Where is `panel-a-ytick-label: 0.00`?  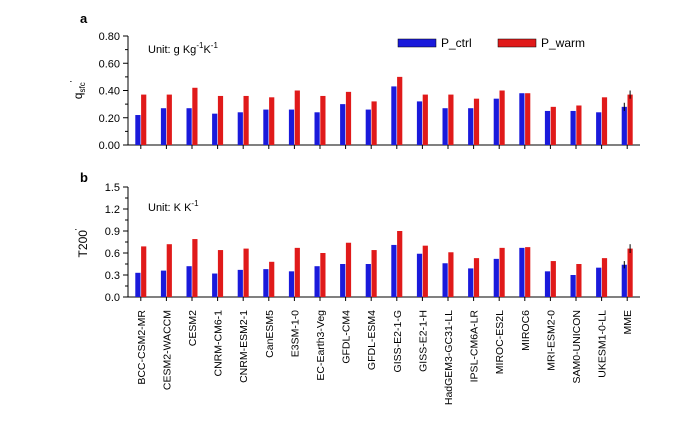
panel-a-ytick-label: 0.00 is located at coordinates (109, 146).